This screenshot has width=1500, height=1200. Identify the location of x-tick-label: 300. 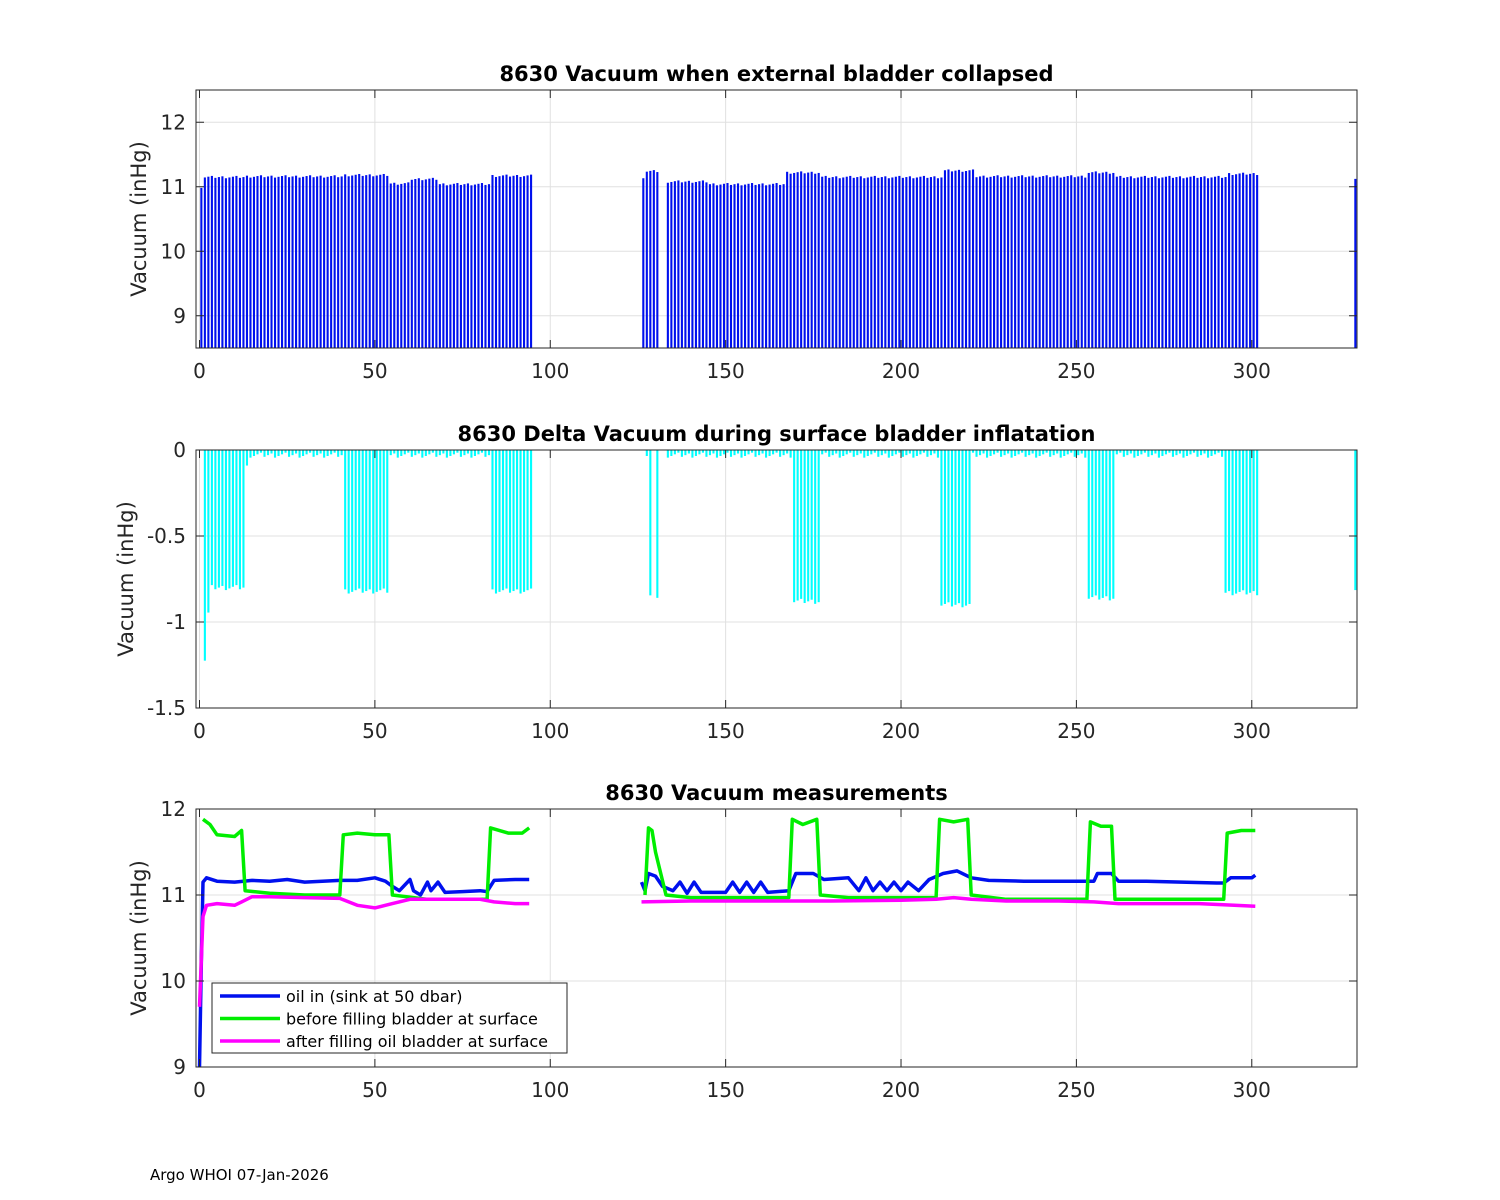
(1252, 731).